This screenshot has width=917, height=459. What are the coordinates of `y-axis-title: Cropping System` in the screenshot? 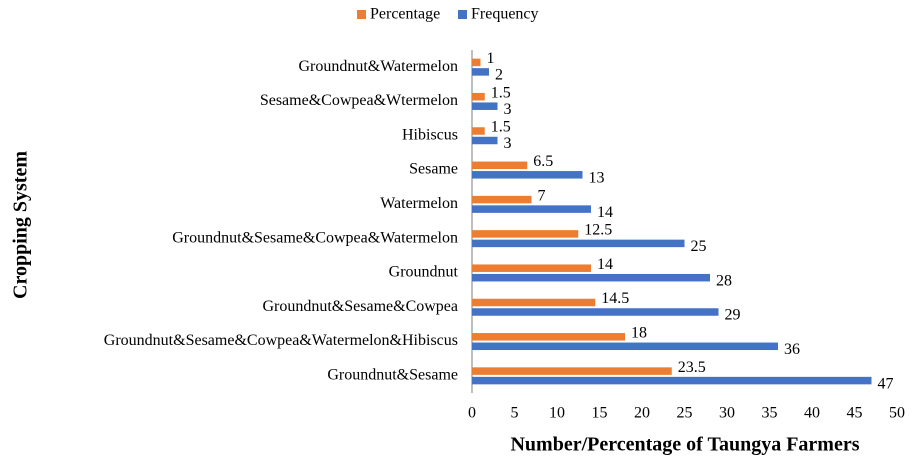 It's located at (21, 225).